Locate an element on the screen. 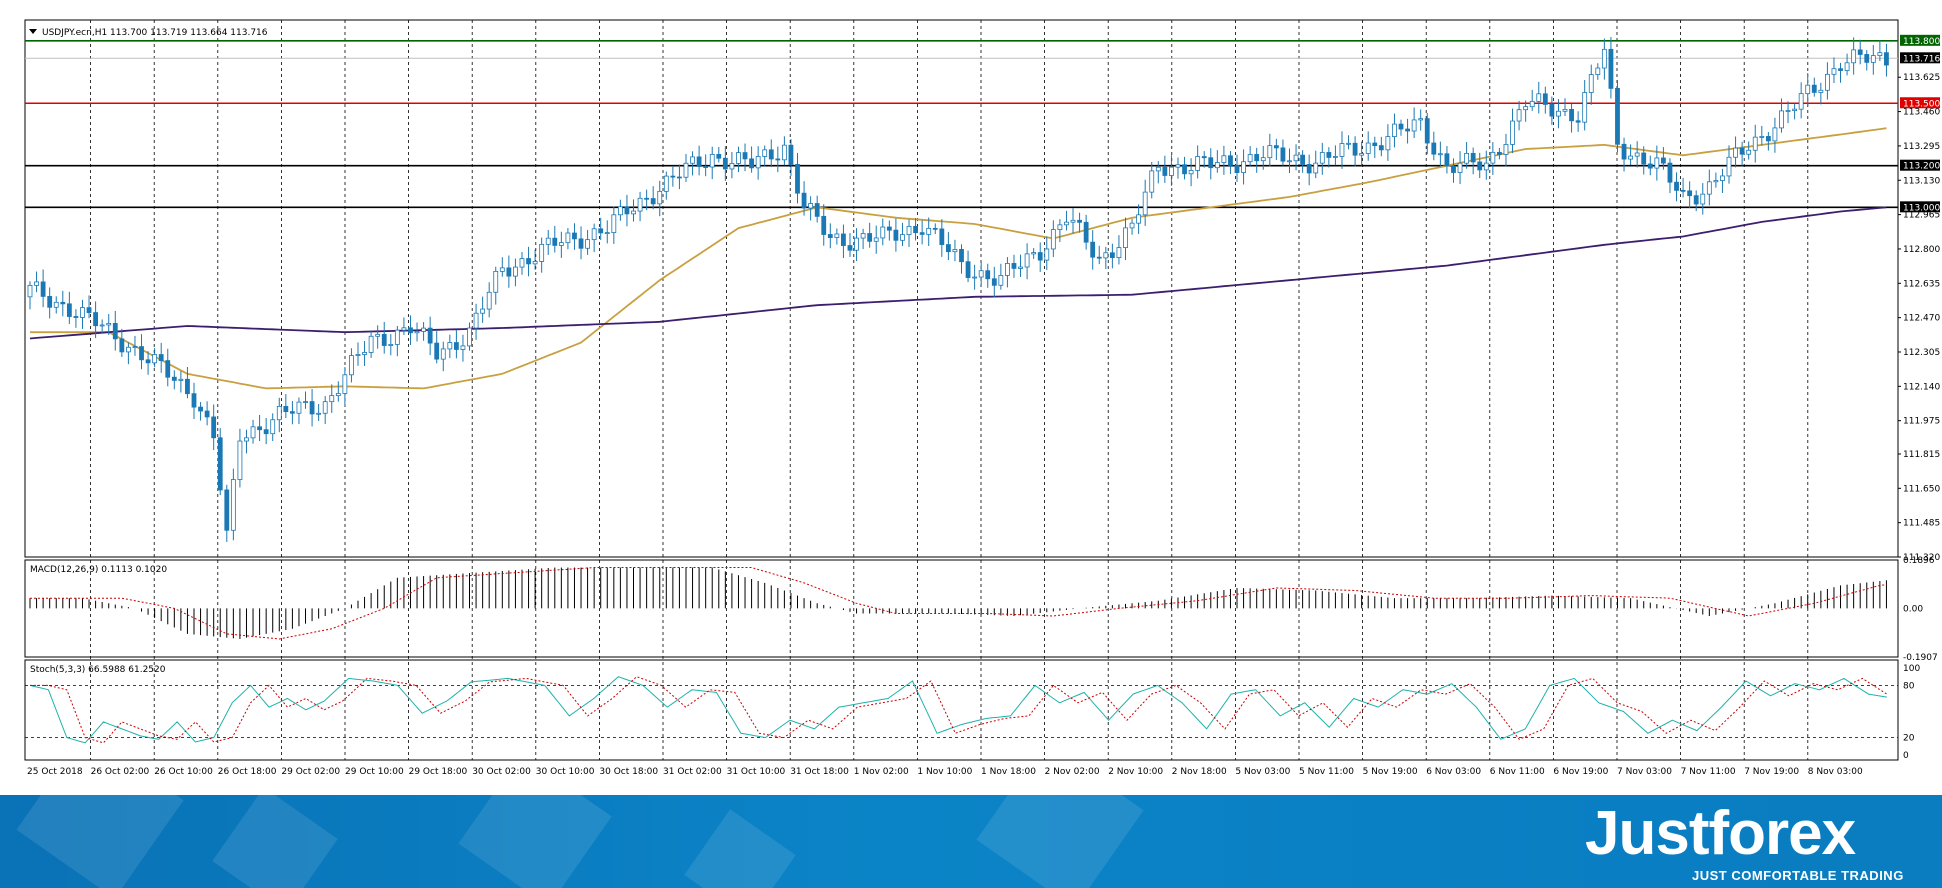  price-tick-label: 112.800 is located at coordinates (1921, 250).